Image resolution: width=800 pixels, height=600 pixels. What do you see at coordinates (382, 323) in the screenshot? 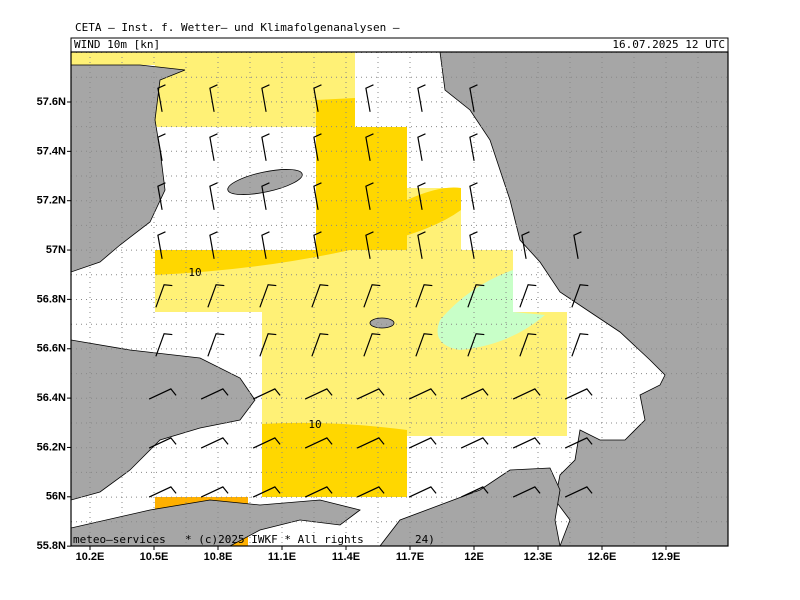
I see `island-anholt` at bounding box center [382, 323].